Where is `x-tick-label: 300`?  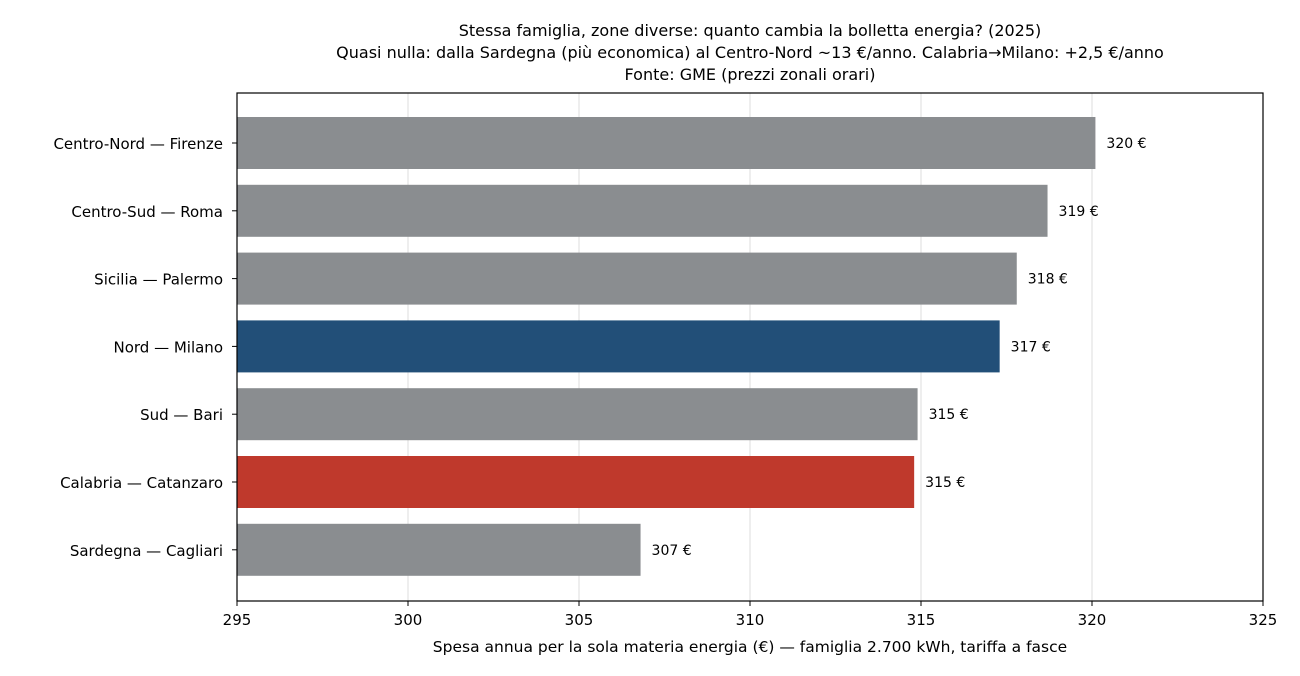
x-tick-label: 300 is located at coordinates (408, 620).